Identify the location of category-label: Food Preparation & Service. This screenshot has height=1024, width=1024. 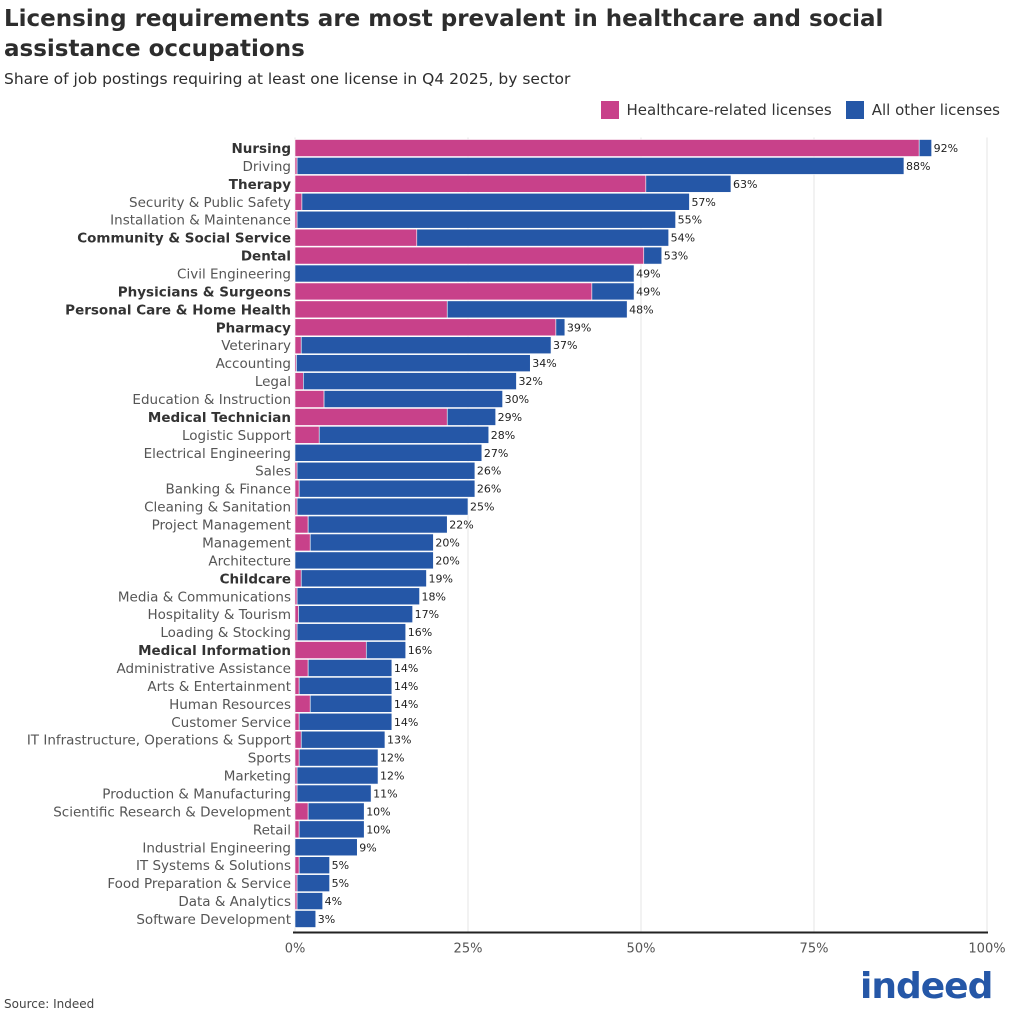
(199, 884).